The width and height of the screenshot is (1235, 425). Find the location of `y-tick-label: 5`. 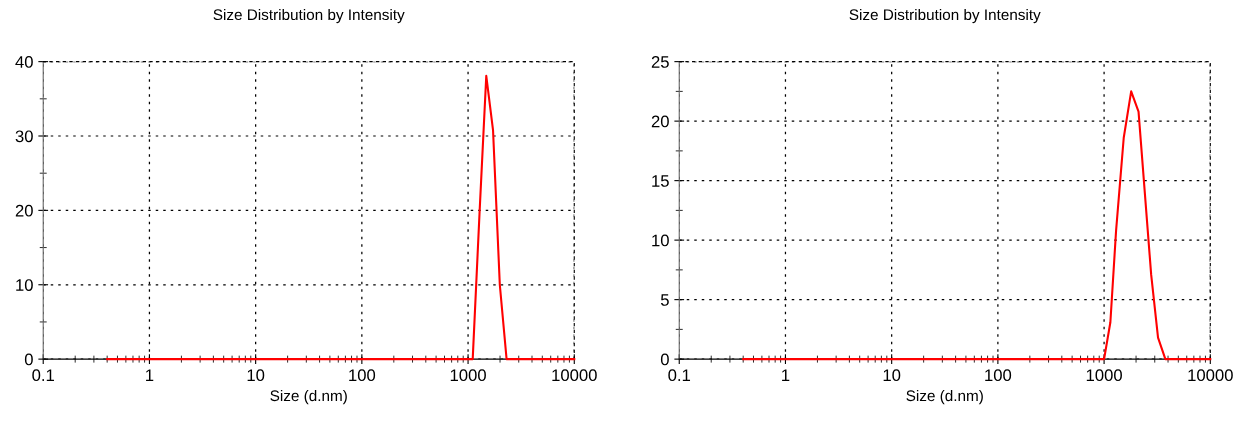

y-tick-label: 5 is located at coordinates (664, 300).